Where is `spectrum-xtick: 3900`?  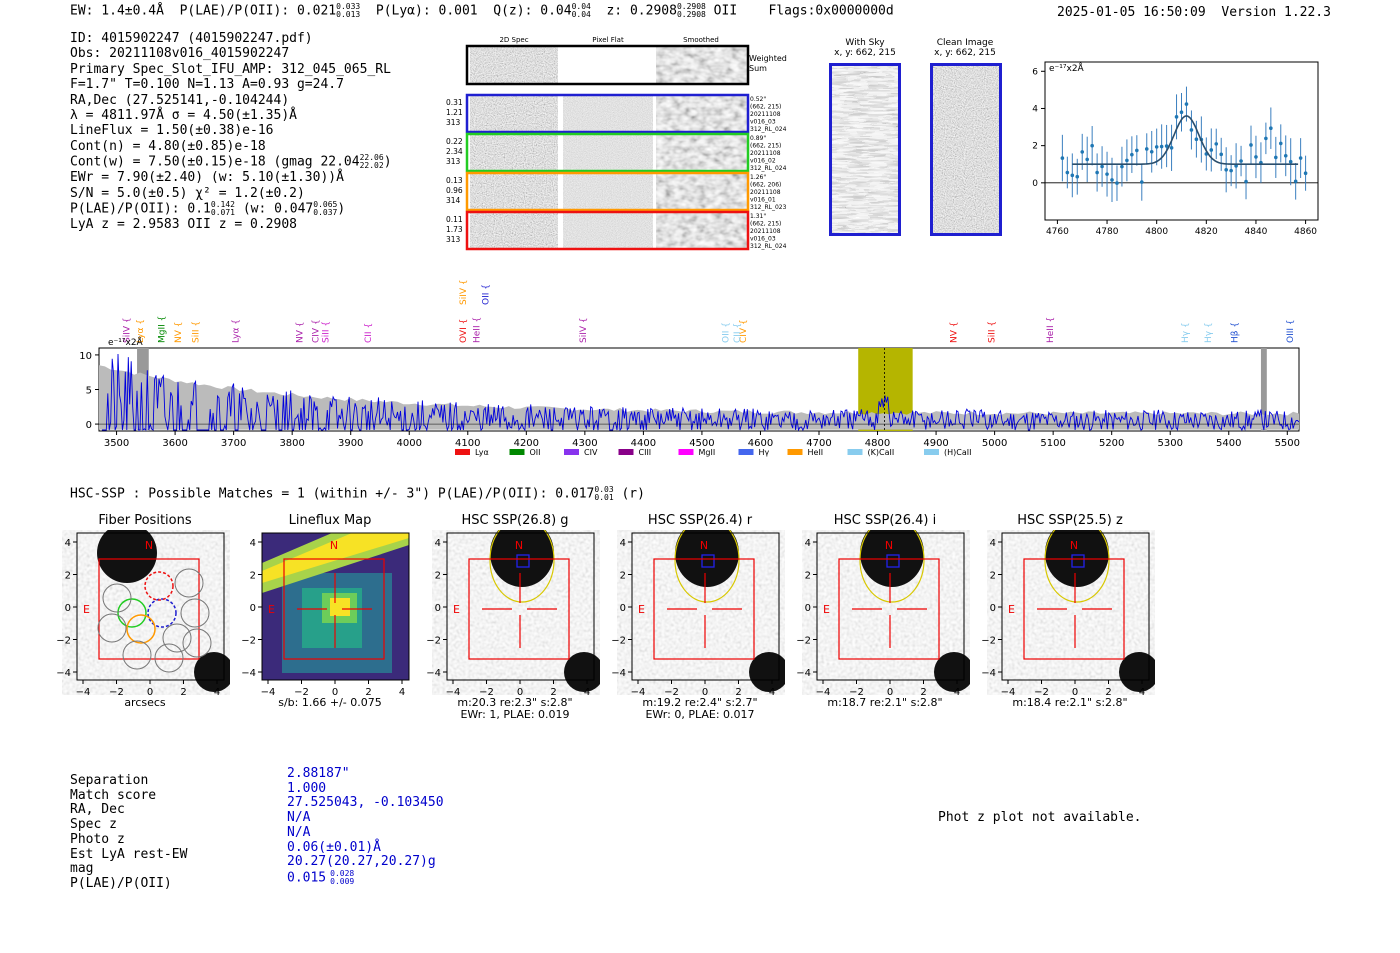
spectrum-xtick: 3900 is located at coordinates (350, 443).